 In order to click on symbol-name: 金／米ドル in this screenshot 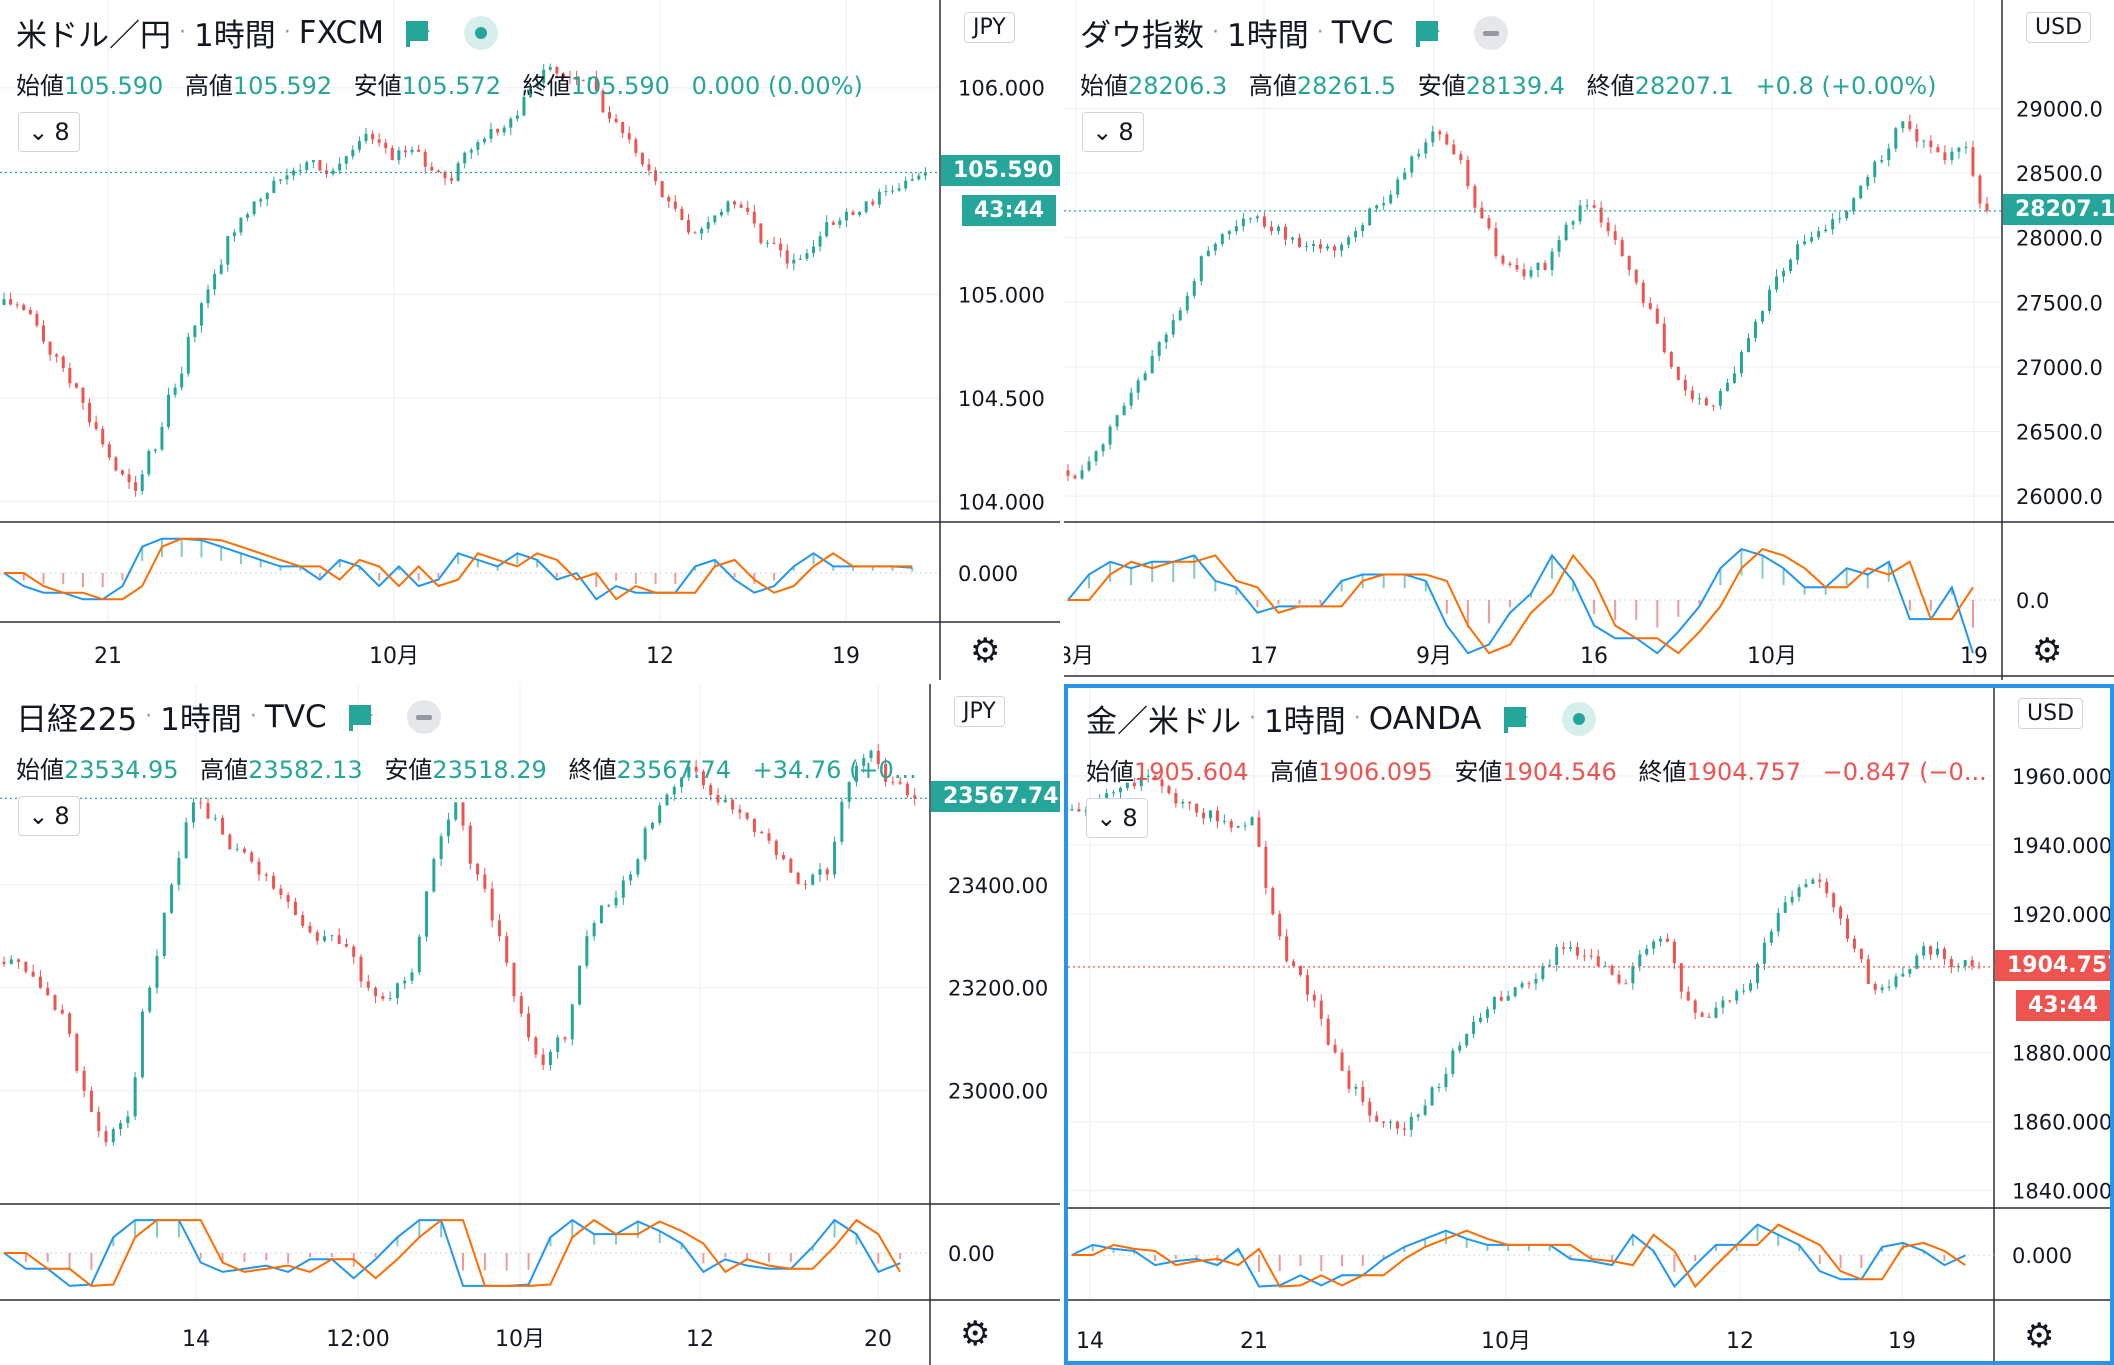, I will do `click(1163, 722)`.